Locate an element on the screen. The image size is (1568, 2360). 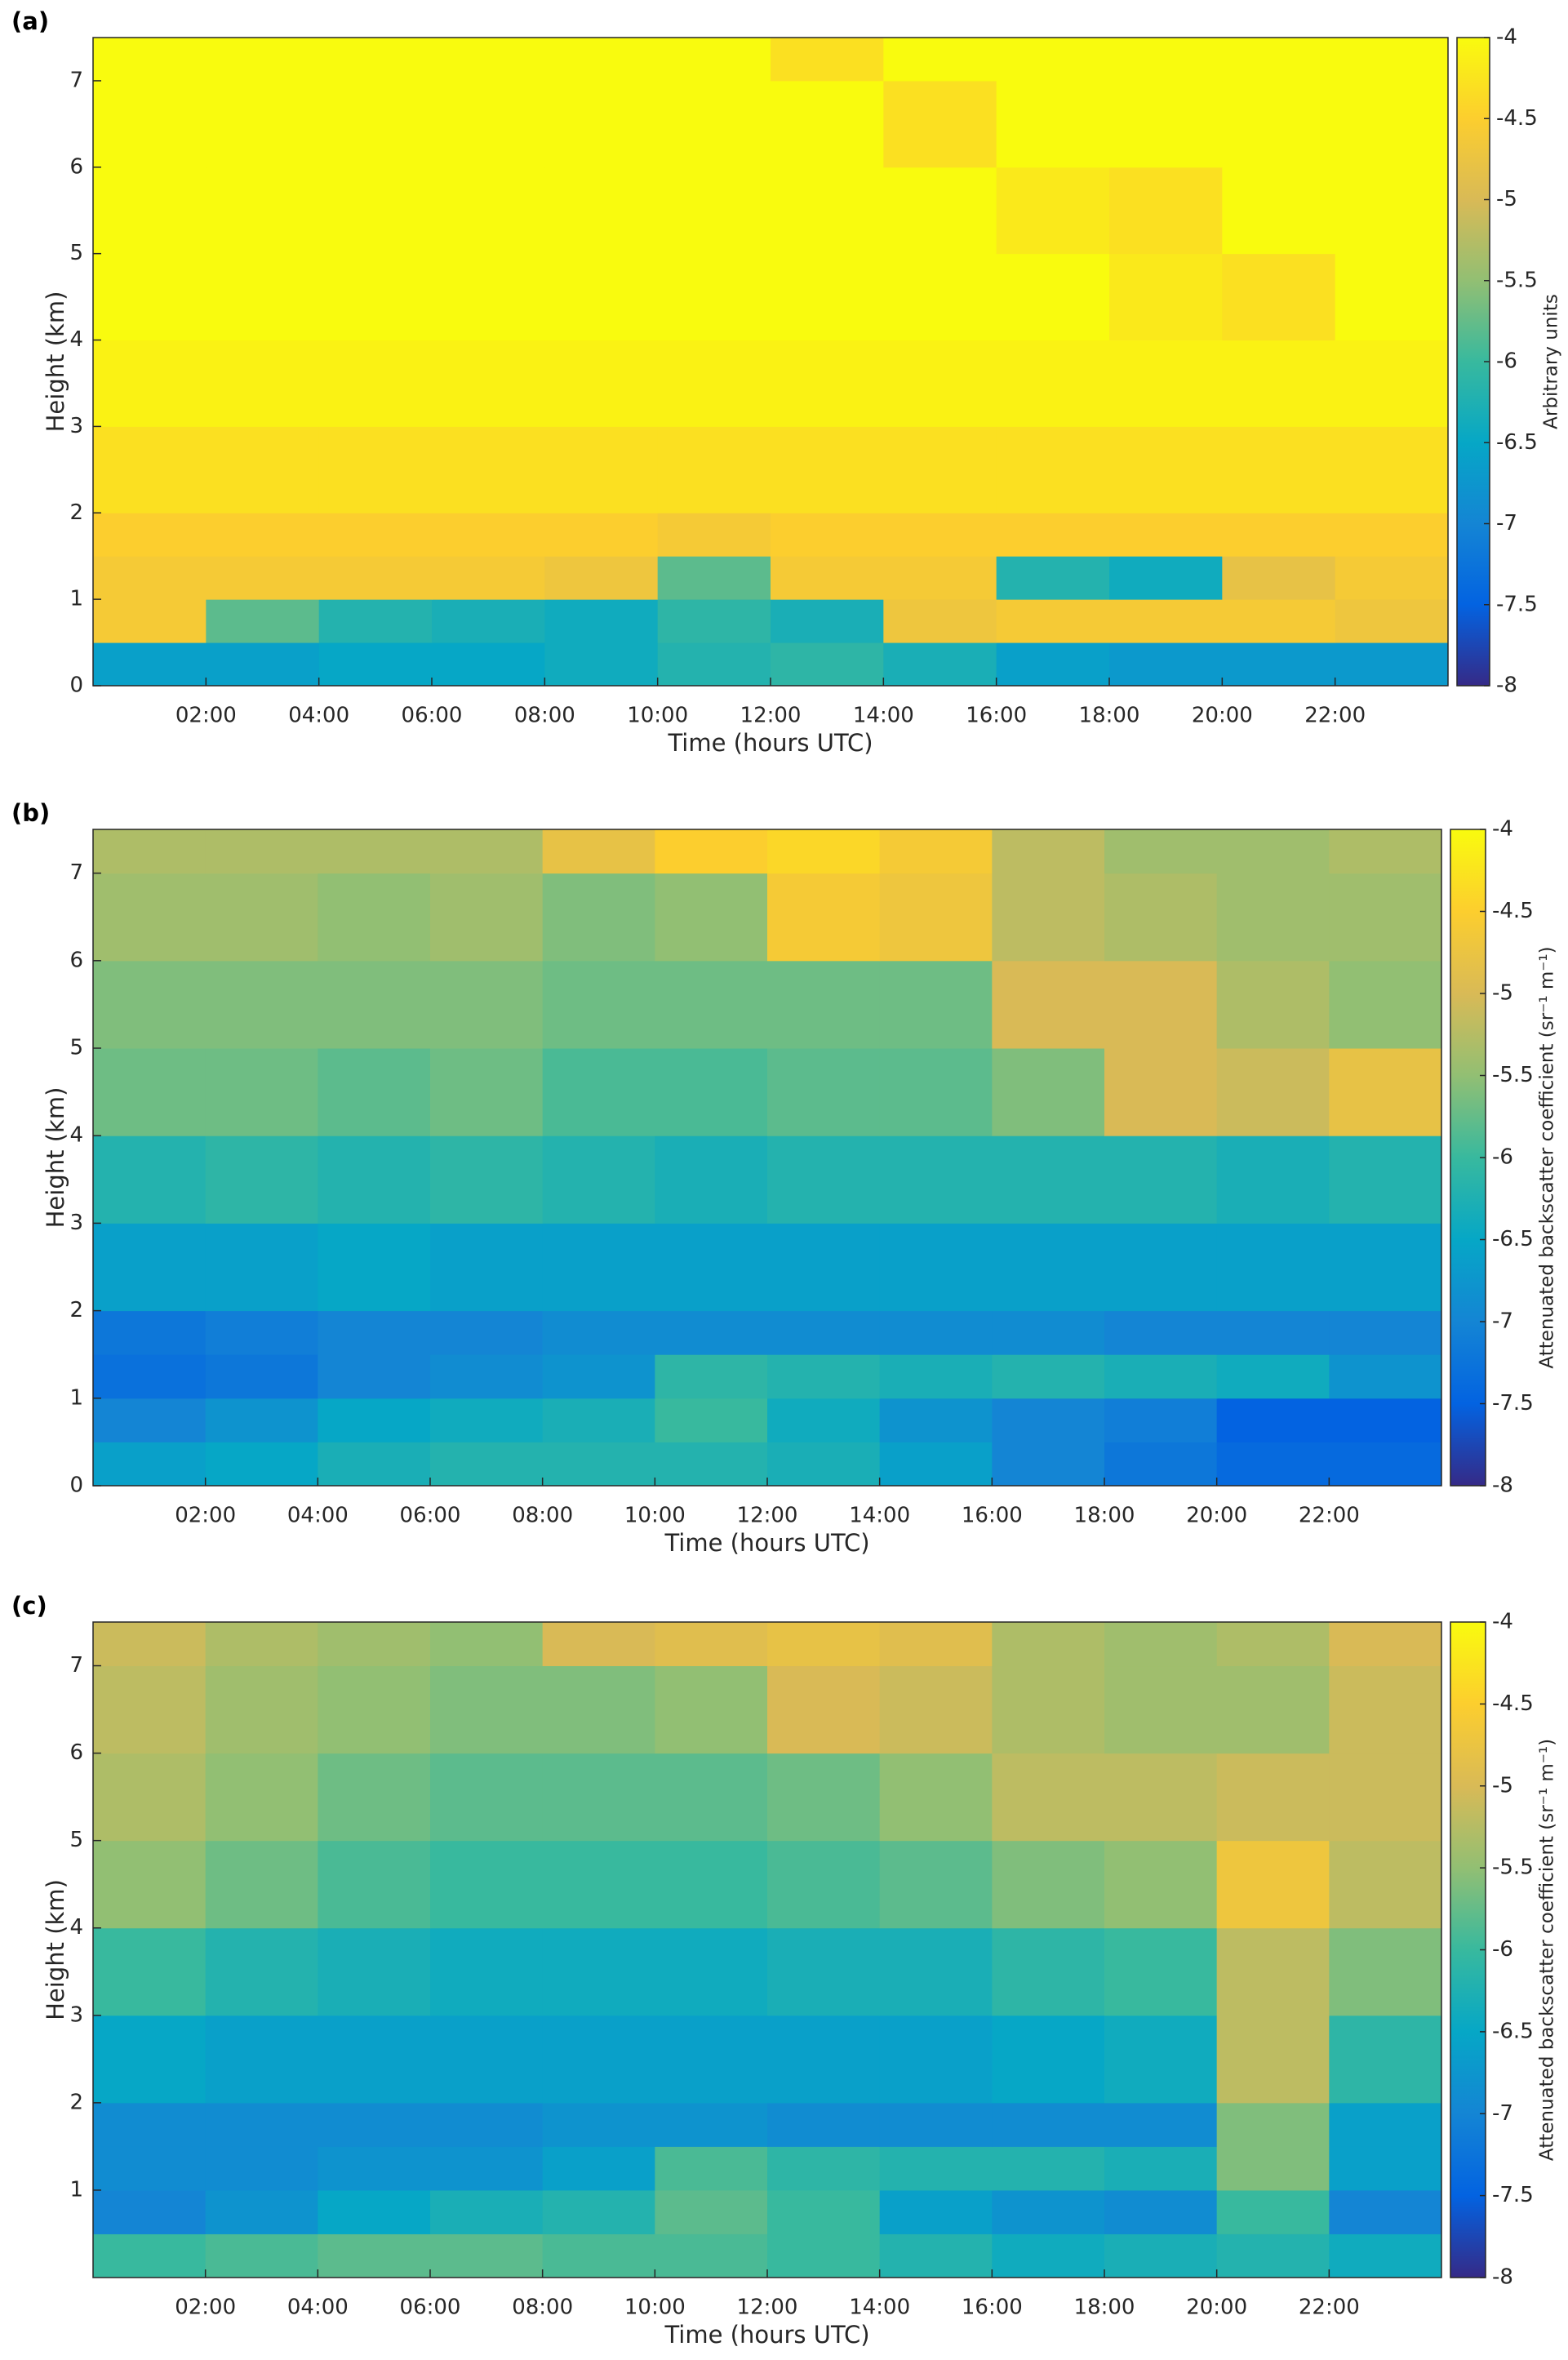
y-tick-label: 3 is located at coordinates (76, 426).